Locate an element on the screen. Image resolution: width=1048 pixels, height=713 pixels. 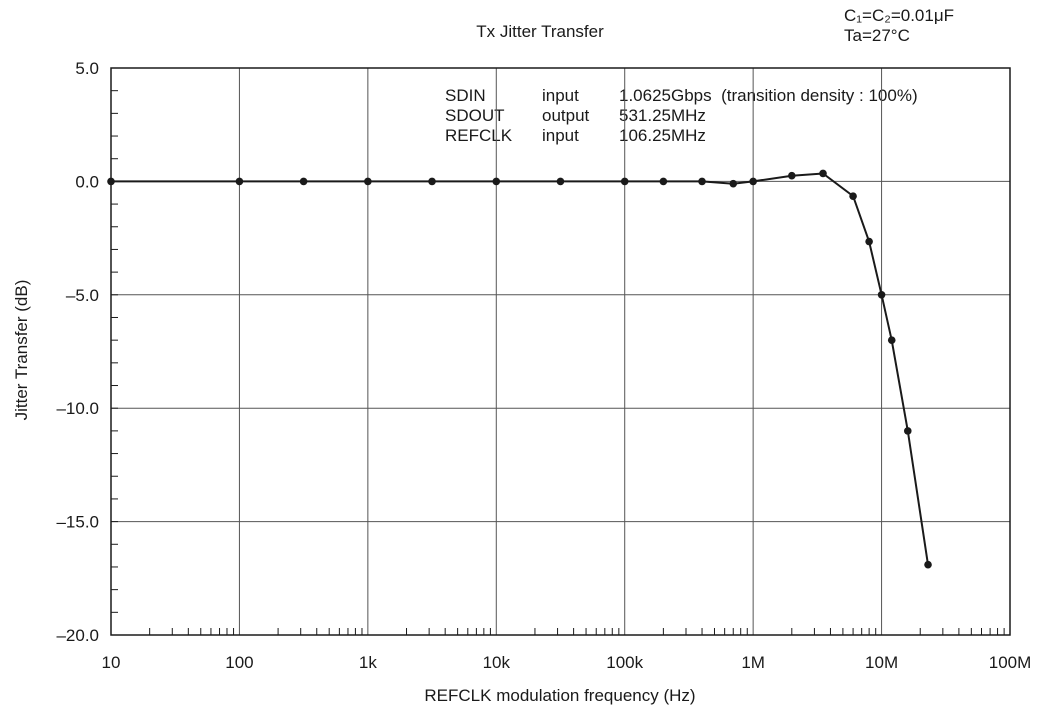
annotation-value: 106.25MHz is located at coordinates (662, 135).